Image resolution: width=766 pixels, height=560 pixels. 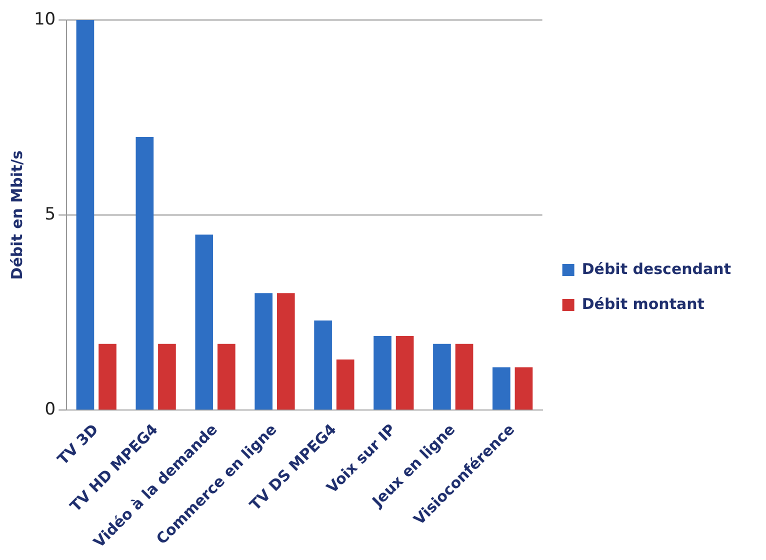 I want to click on y-tick-label: 10, so click(x=45, y=19).